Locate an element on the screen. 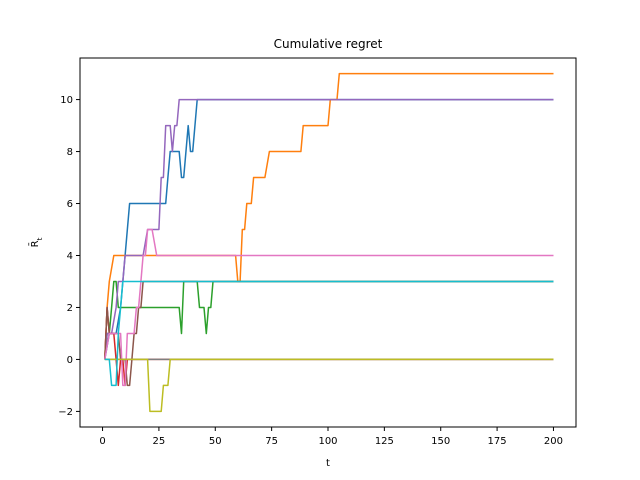  y-axis-label-subscript: t is located at coordinates (40, 238).